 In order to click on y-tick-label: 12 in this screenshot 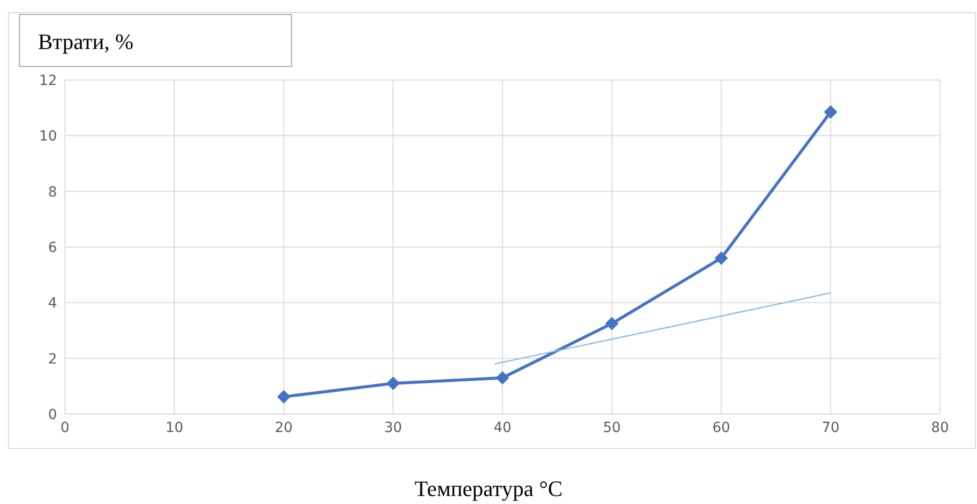, I will do `click(48, 80)`.